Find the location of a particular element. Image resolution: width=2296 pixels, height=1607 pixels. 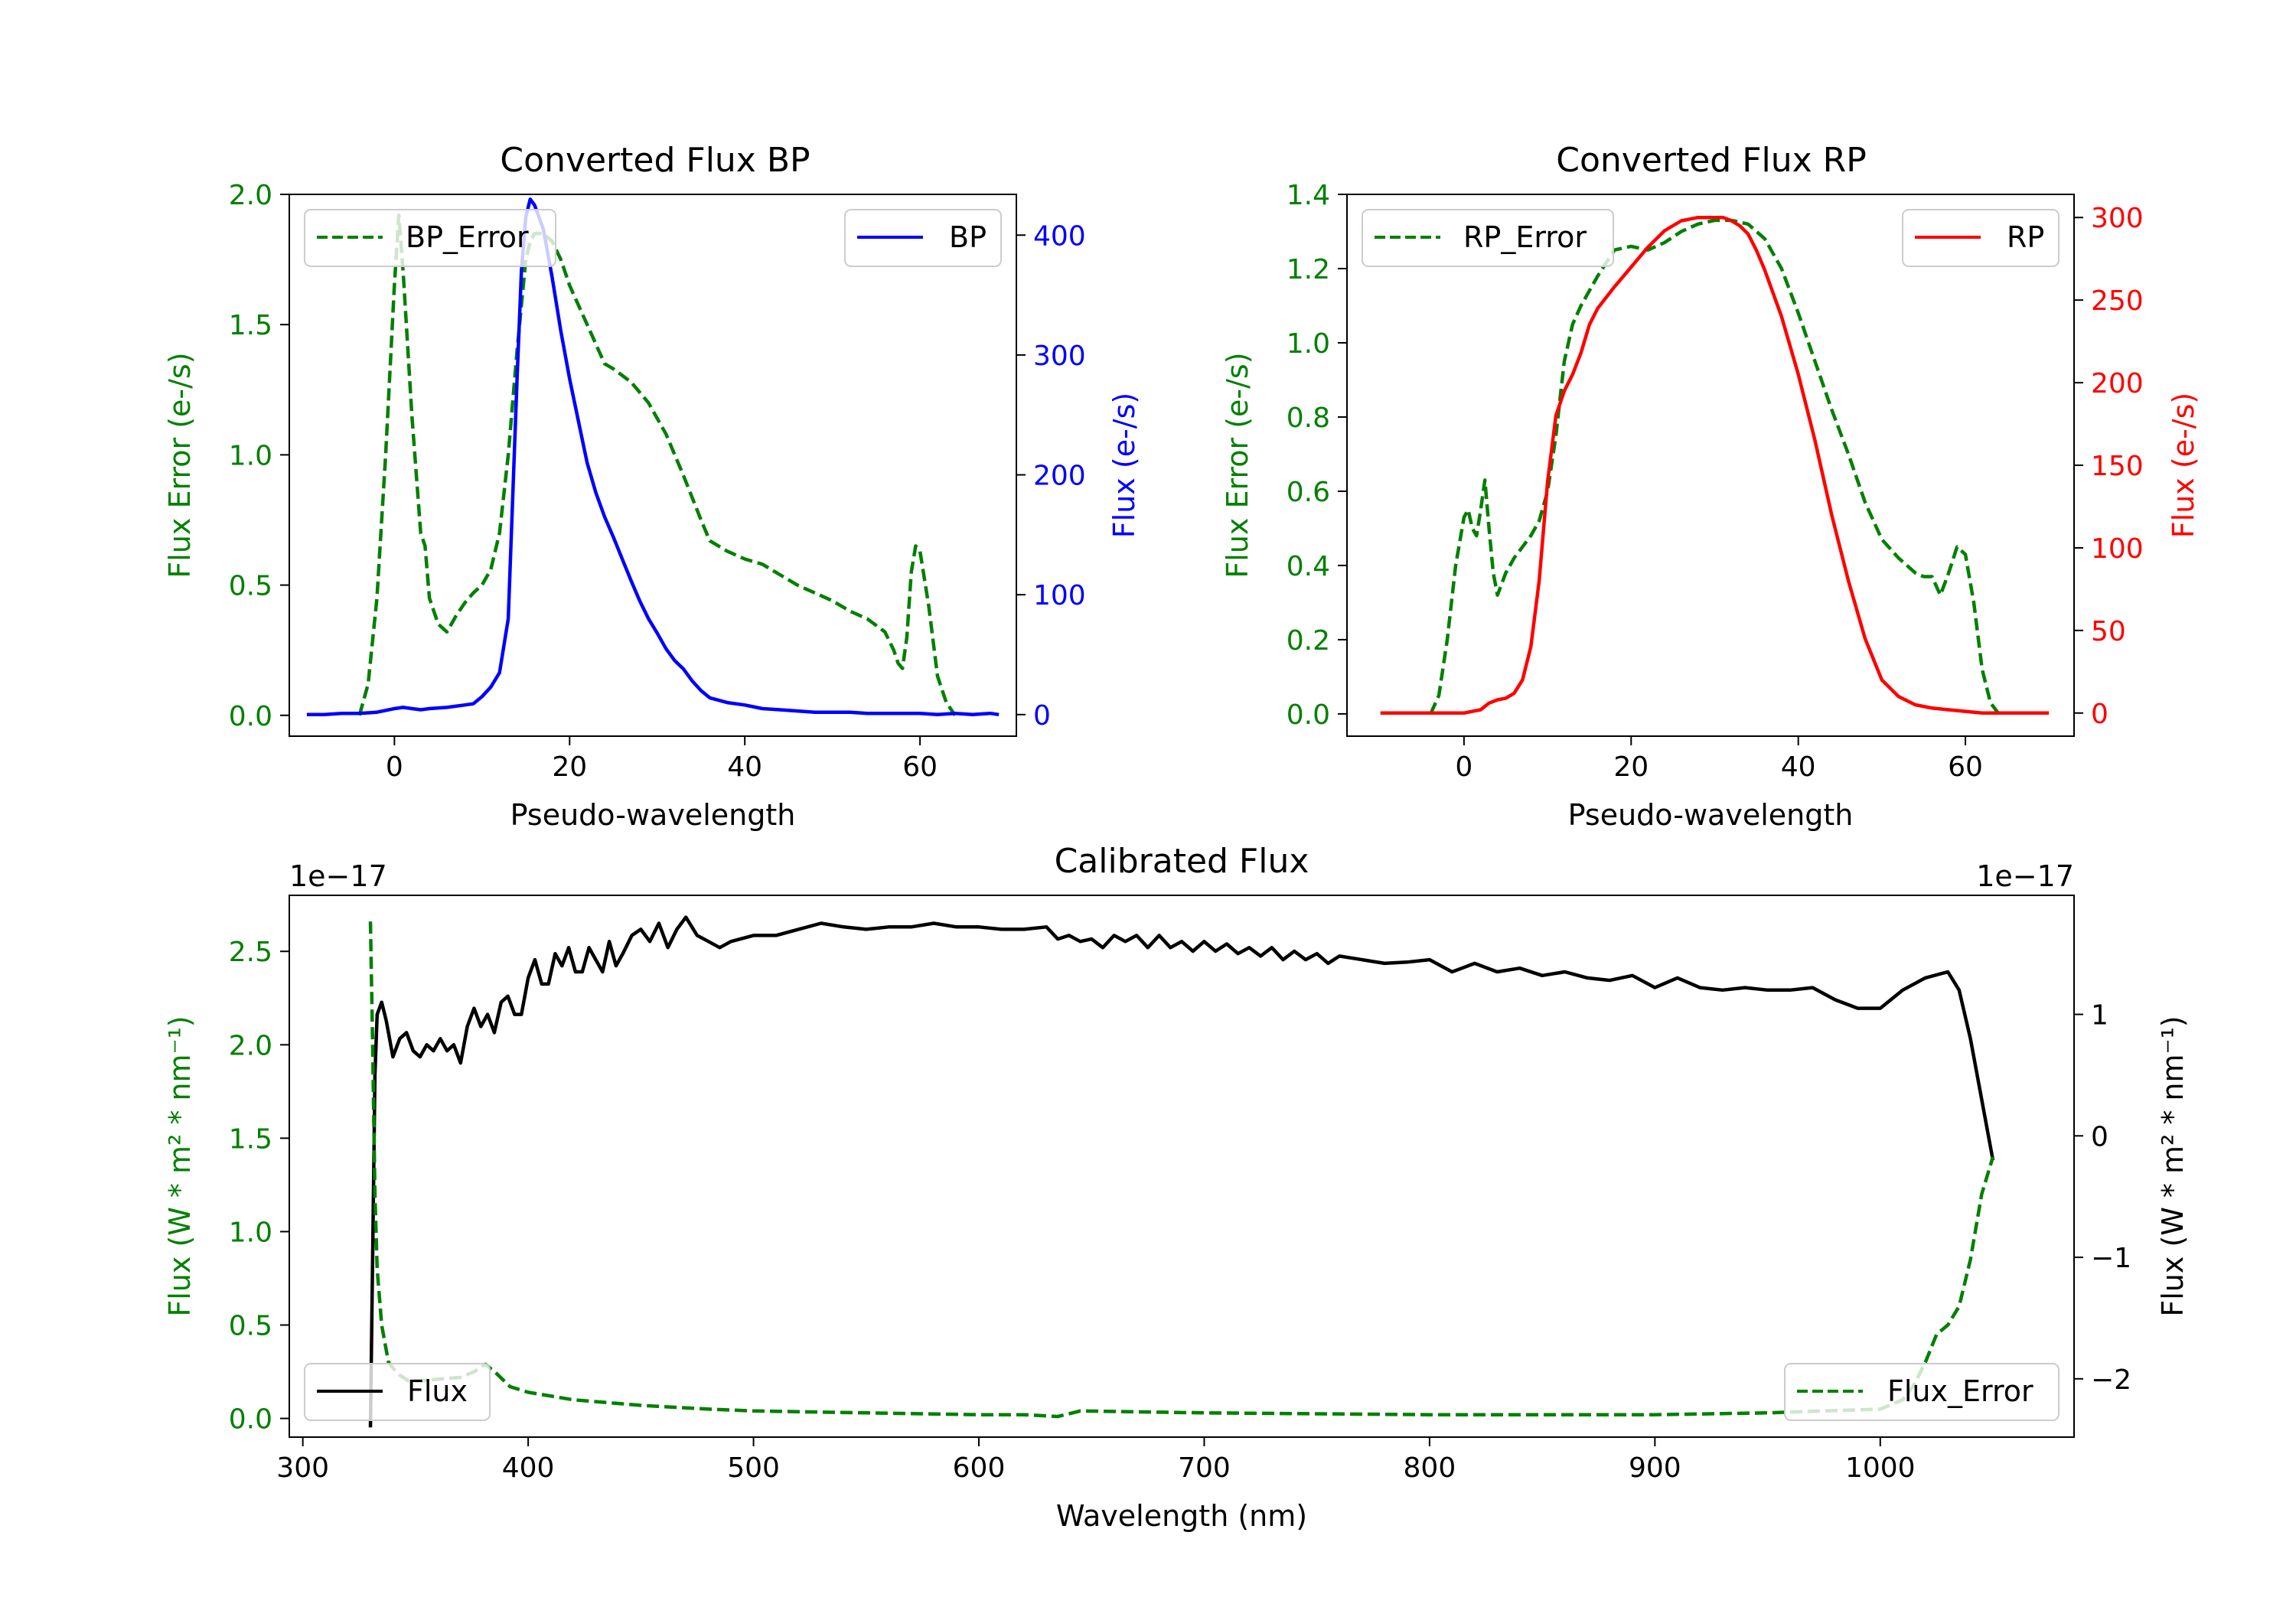

cal-left-tick-label: 2.0 is located at coordinates (250, 1045).